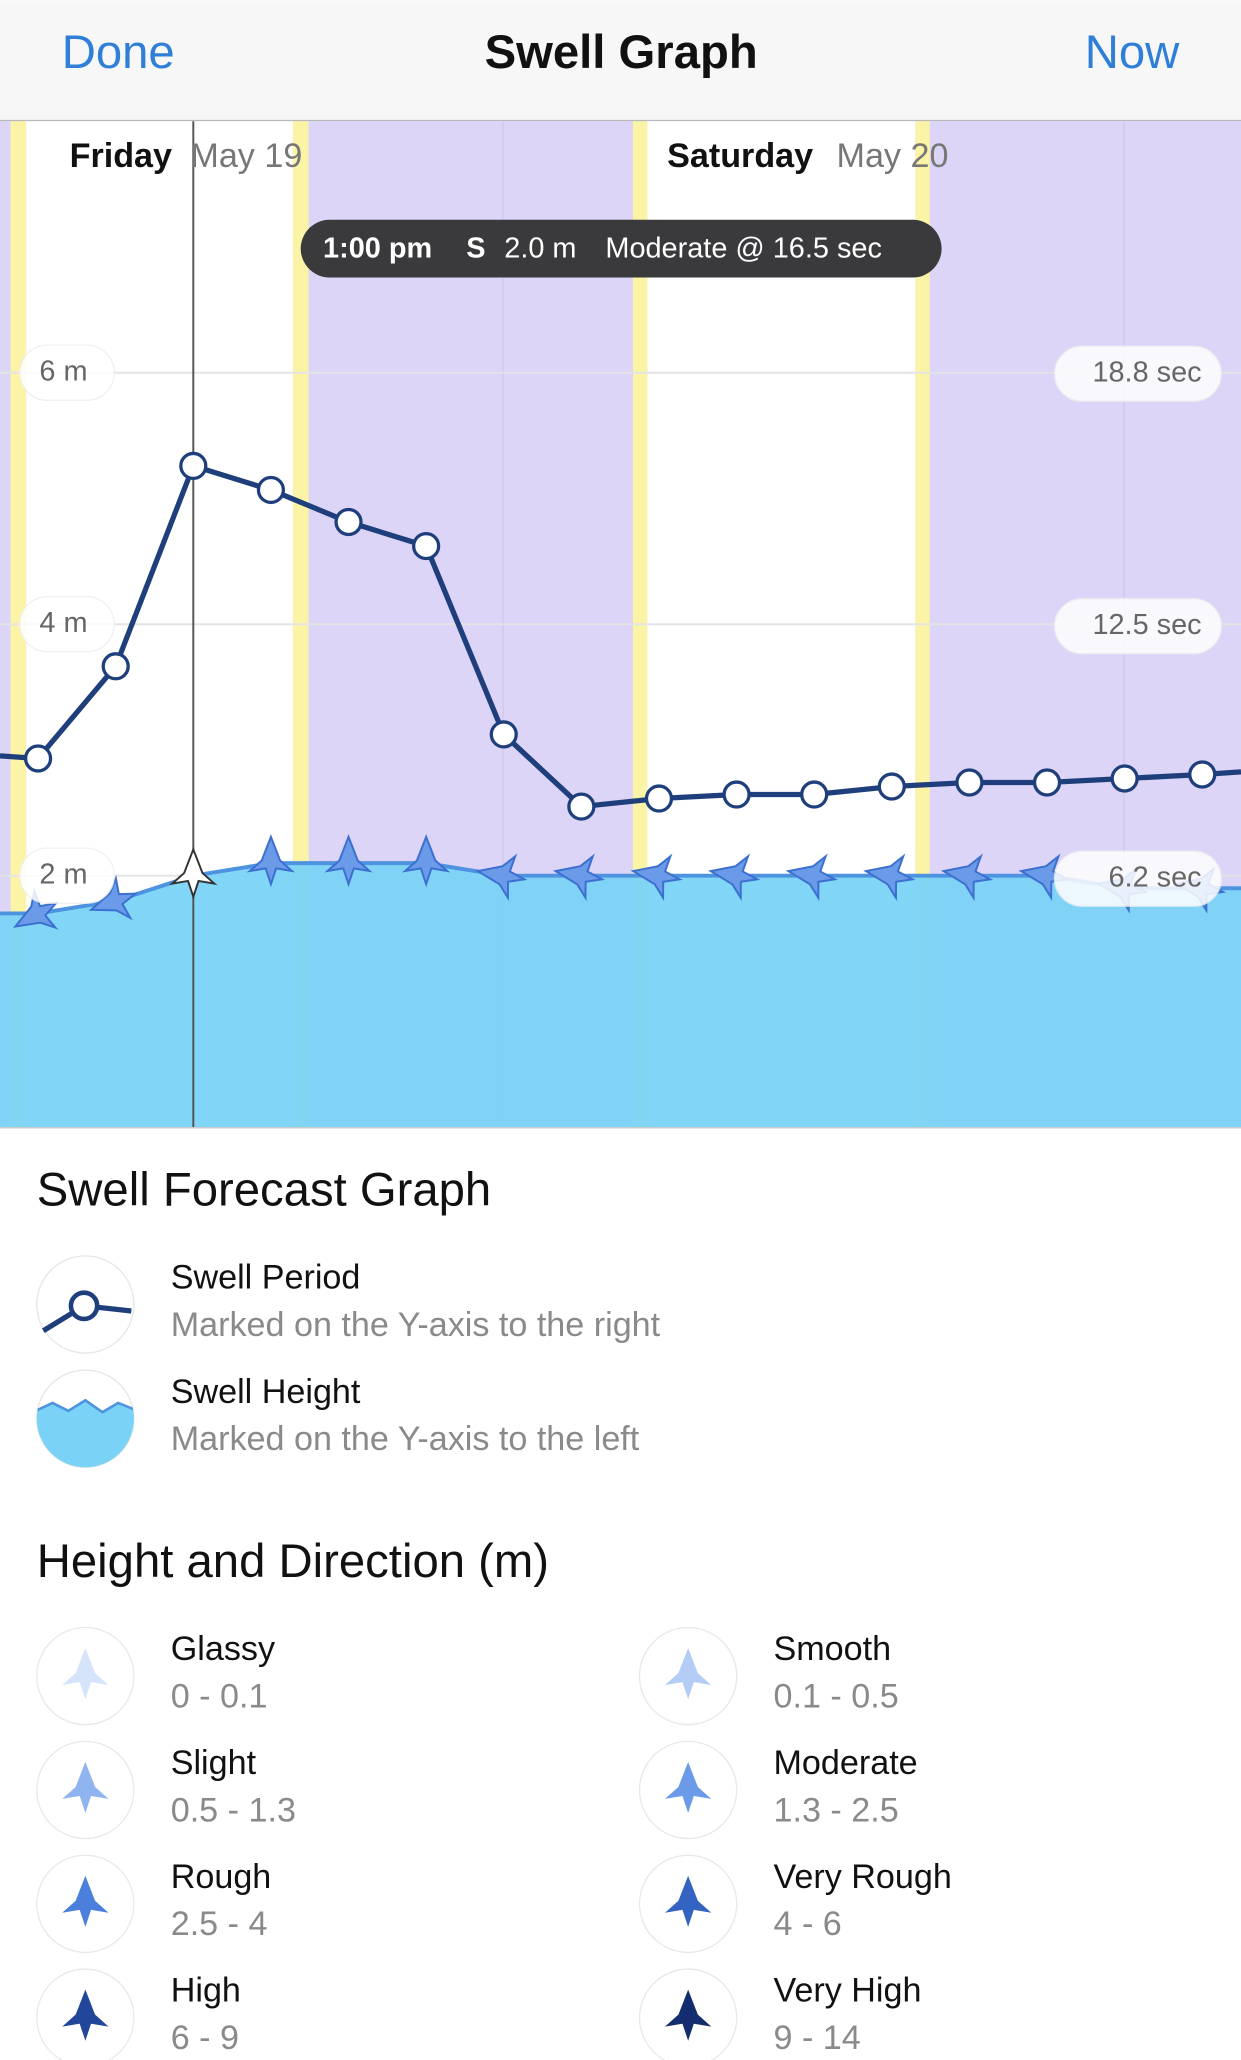  What do you see at coordinates (621, 52) in the screenshot?
I see `nav-title: Swell Graph` at bounding box center [621, 52].